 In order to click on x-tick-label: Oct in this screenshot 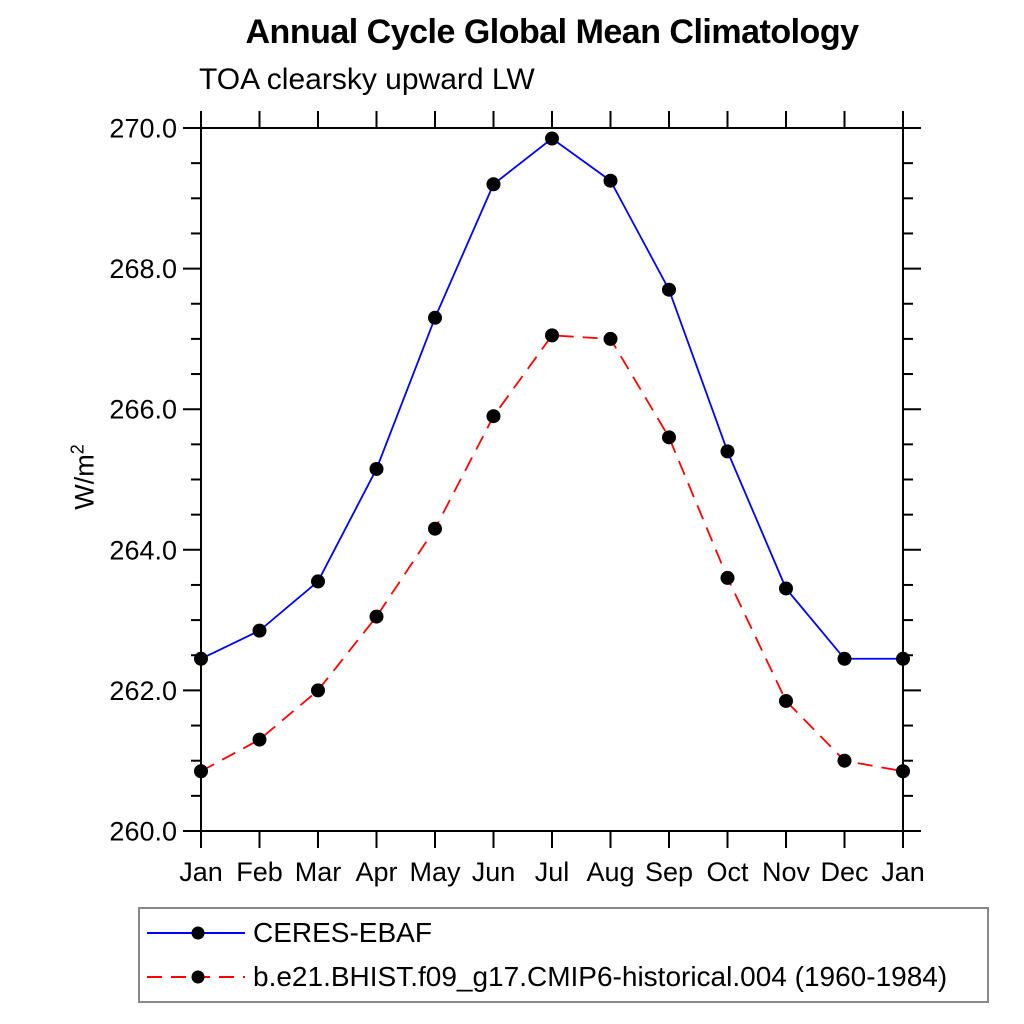, I will do `click(727, 872)`.